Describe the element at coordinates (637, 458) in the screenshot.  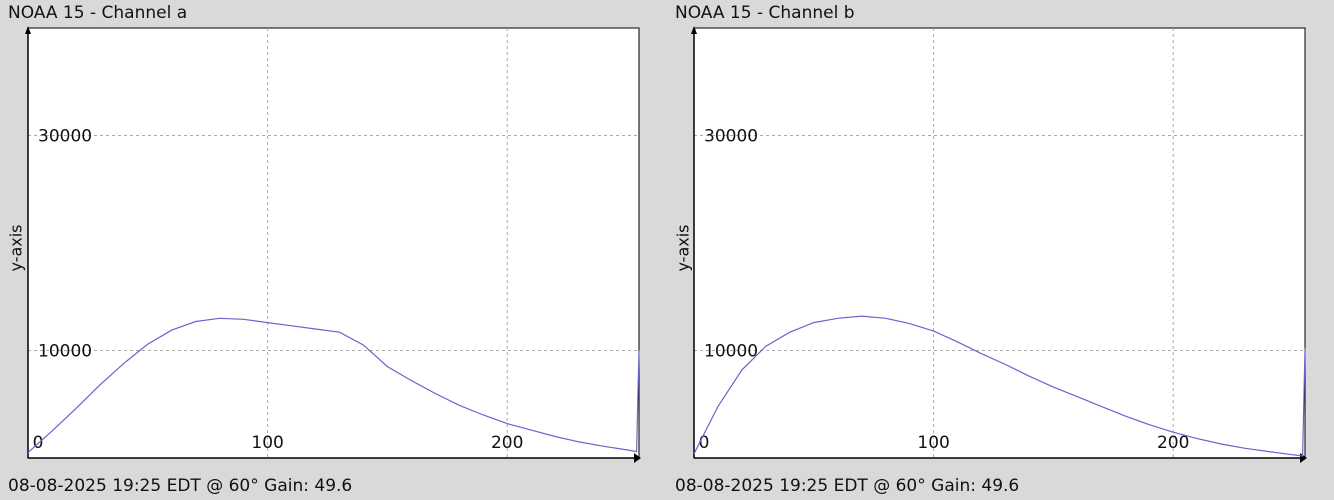
I see `x-axis-arrow` at that location.